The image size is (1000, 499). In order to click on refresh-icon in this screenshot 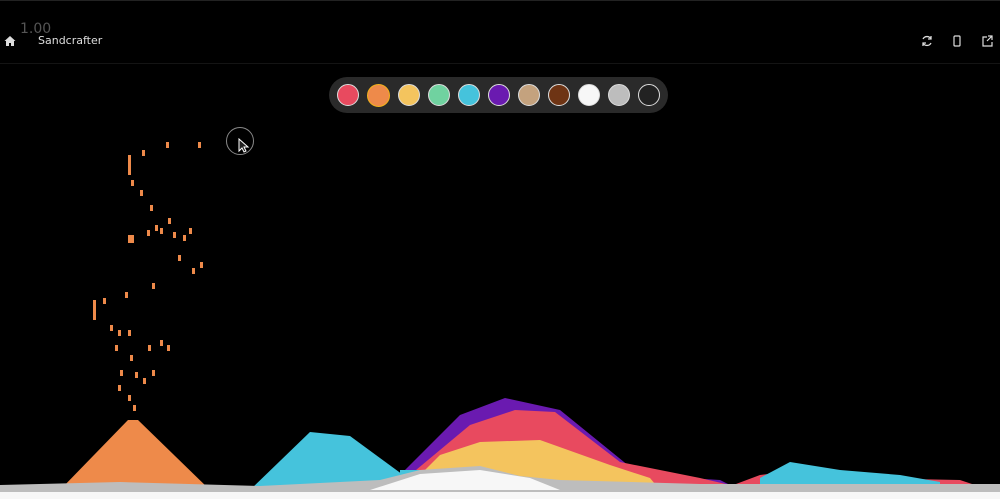, I will do `click(927, 41)`.